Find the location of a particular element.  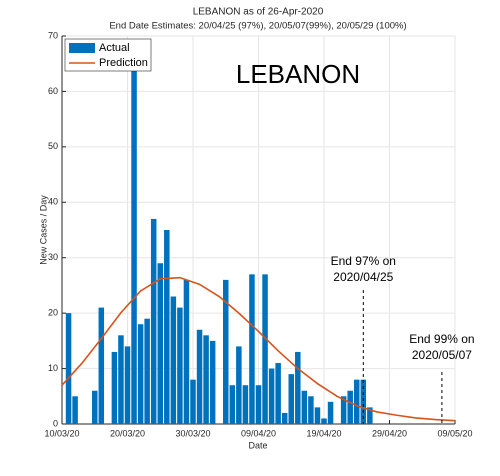

x-tick-label: 30/03/20 is located at coordinates (192, 433).